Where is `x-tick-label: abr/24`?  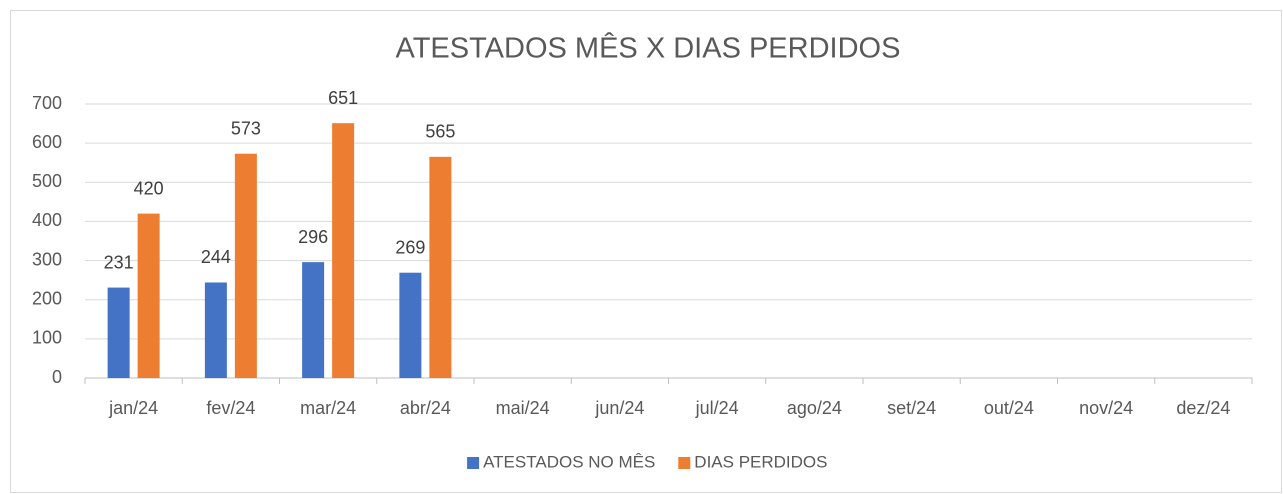 x-tick-label: abr/24 is located at coordinates (425, 408).